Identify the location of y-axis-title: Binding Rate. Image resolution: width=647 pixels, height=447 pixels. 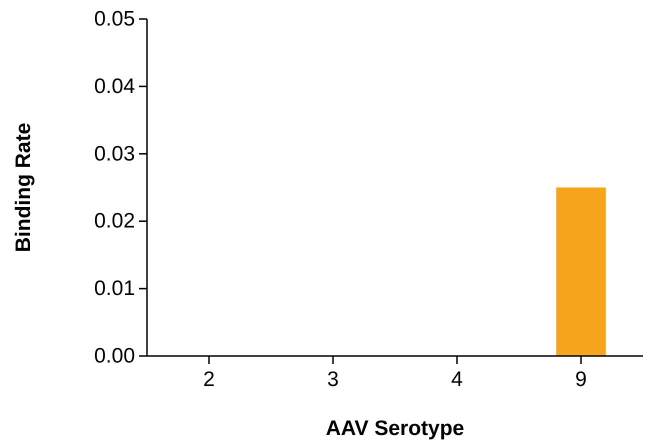
(23, 187).